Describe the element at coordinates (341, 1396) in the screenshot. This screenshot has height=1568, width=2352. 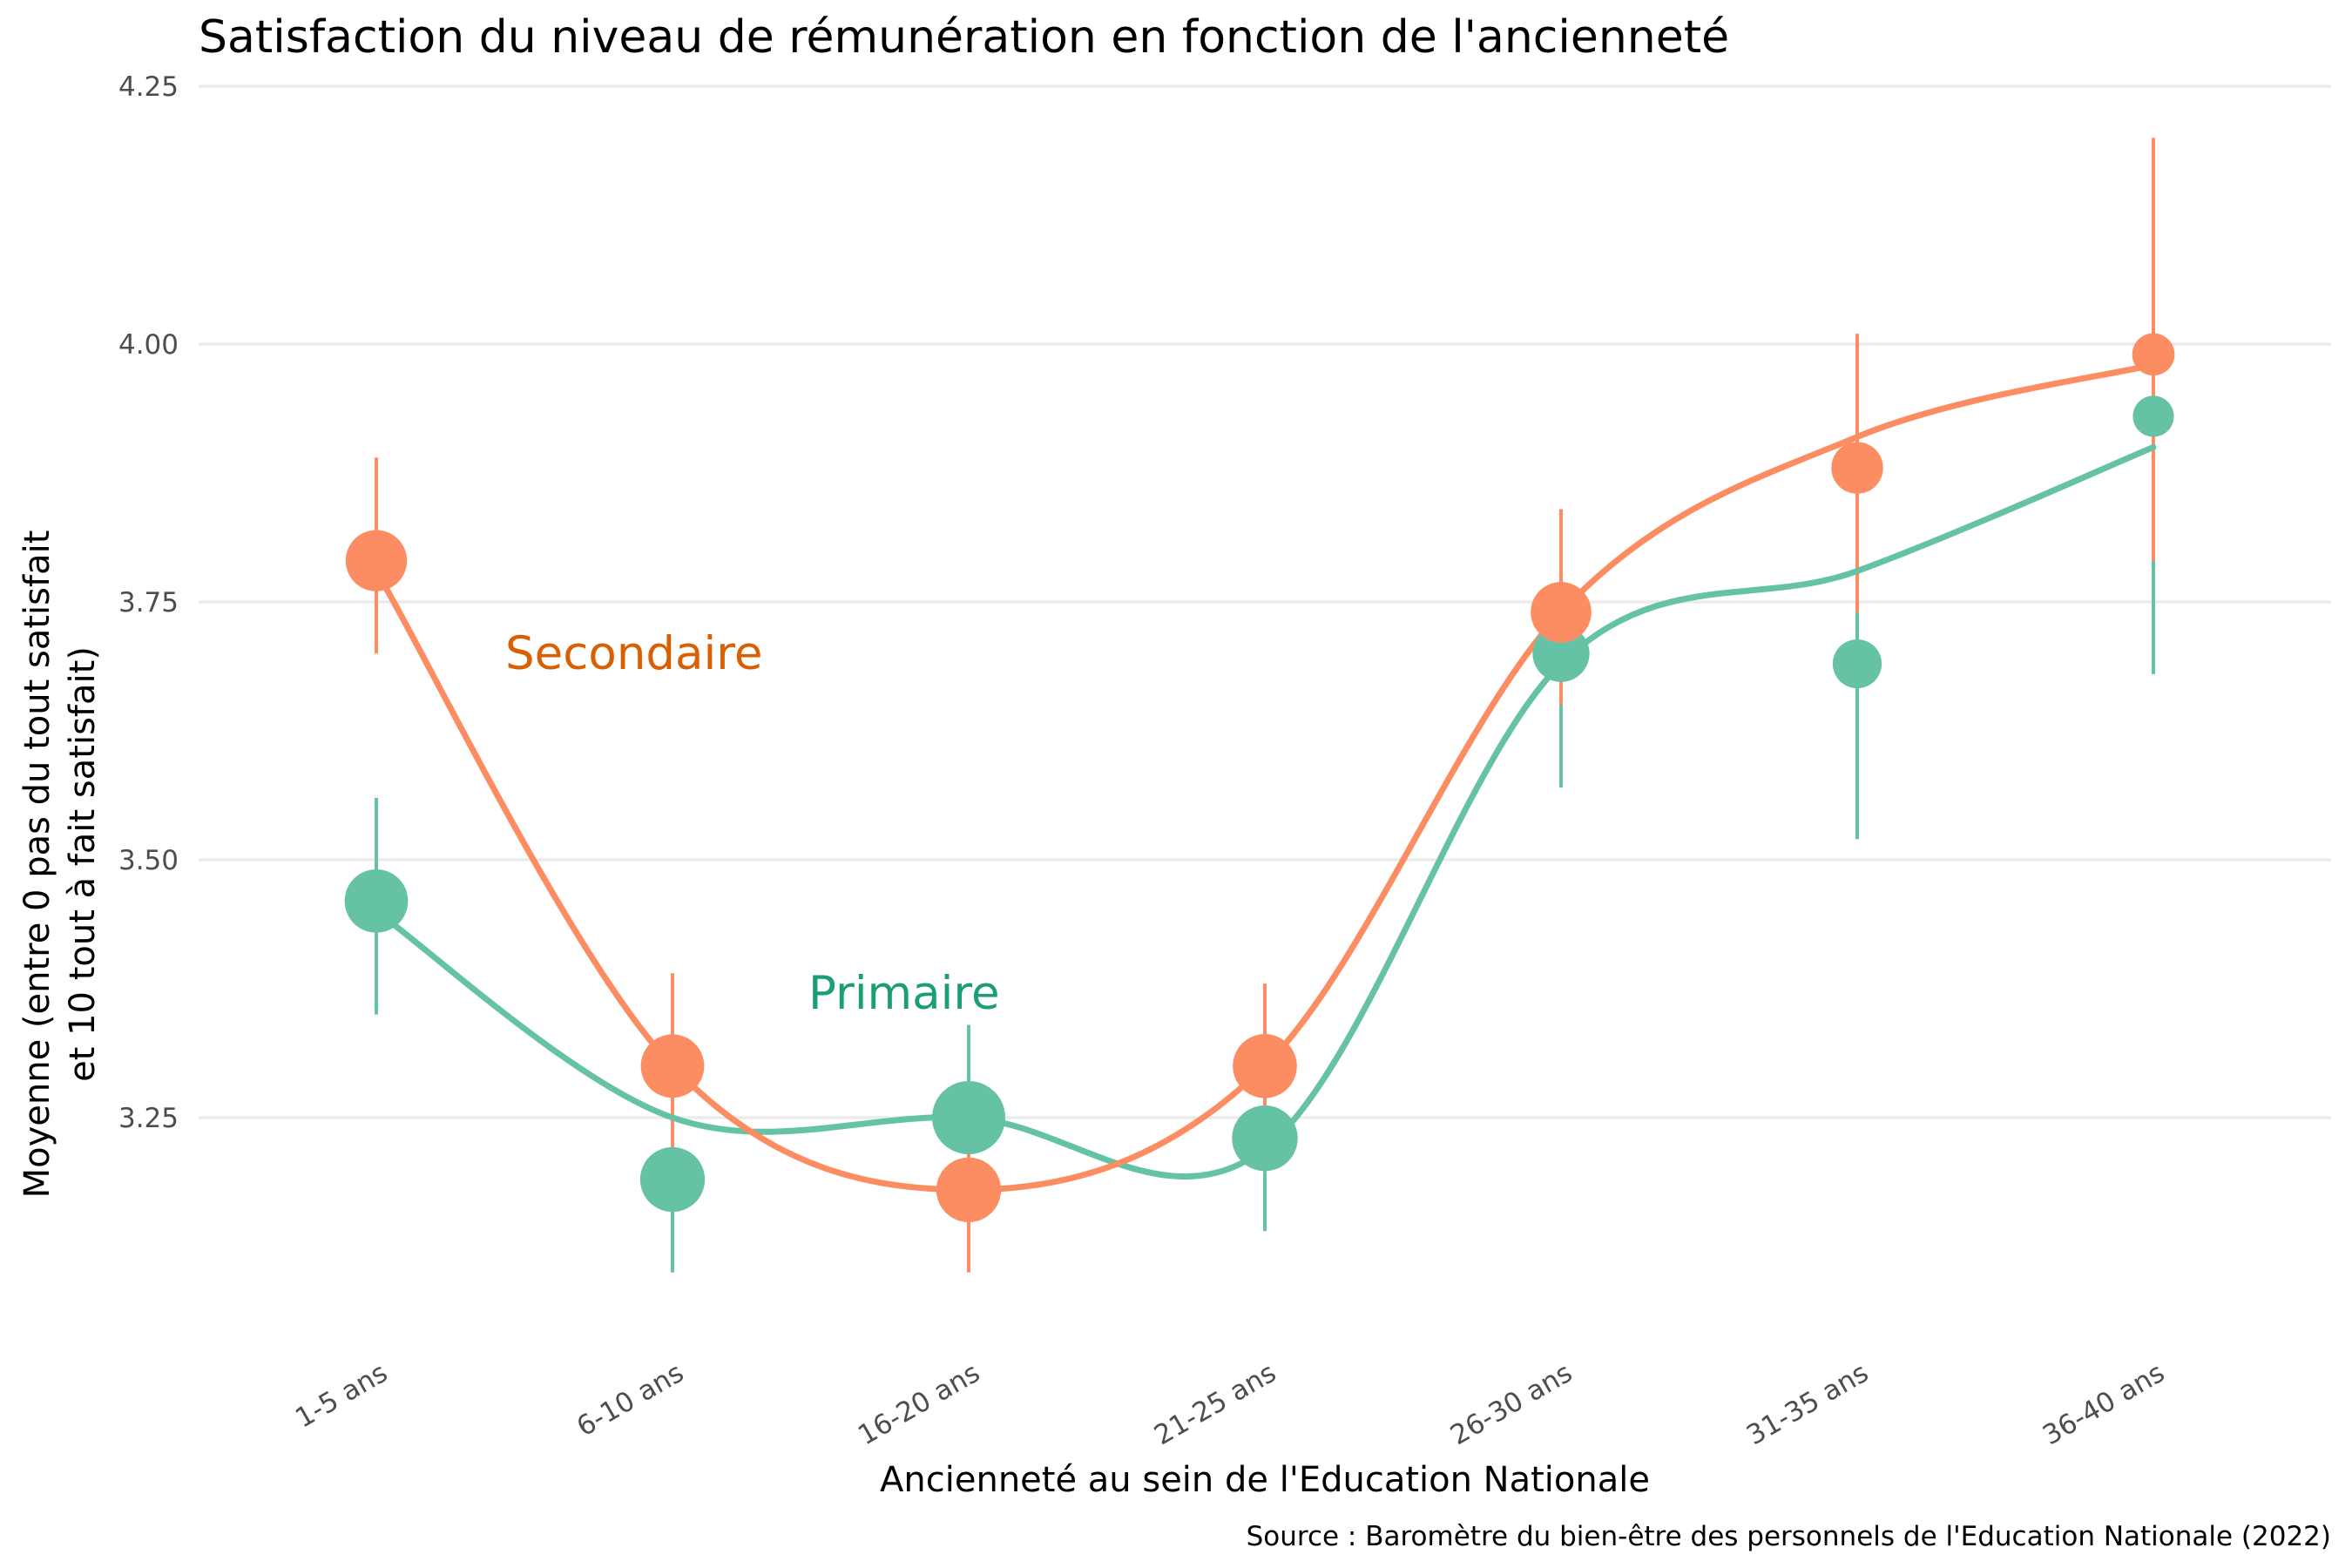
I see `x-tick-label: 1-5 ans` at that location.